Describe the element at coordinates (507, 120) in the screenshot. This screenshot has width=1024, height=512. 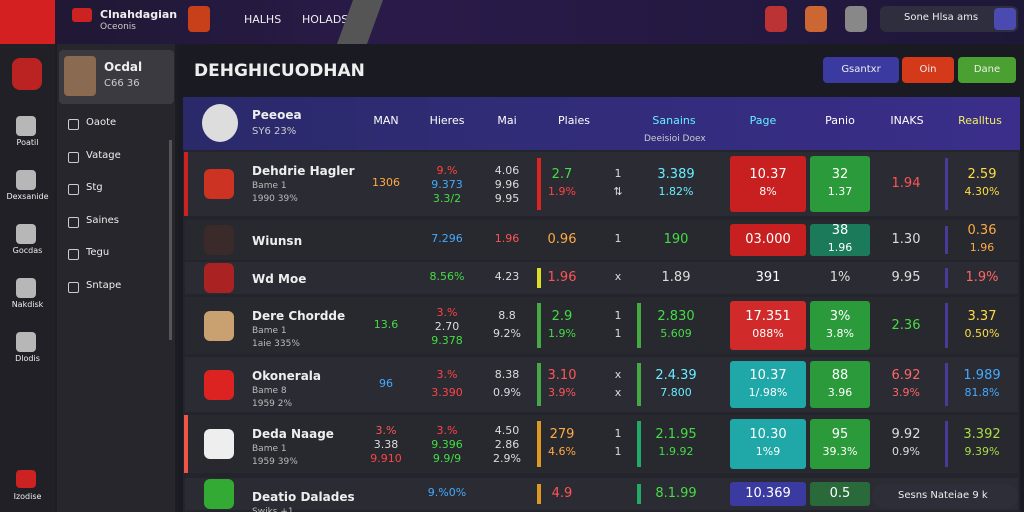
I see `column-header: Mai` at that location.